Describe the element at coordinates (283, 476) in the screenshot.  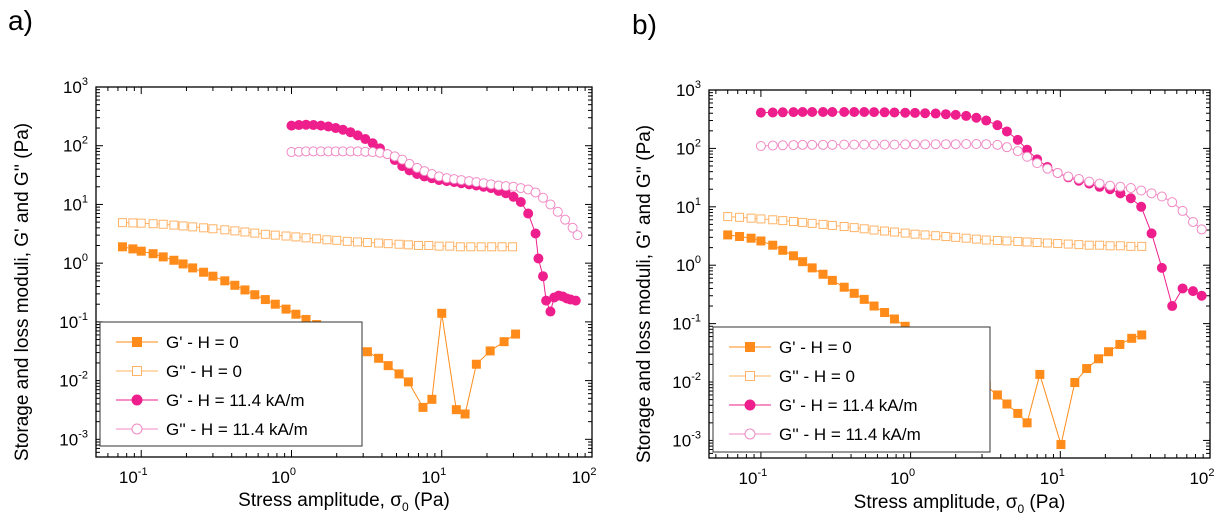
I see `x-tick-label: 10⁰` at that location.